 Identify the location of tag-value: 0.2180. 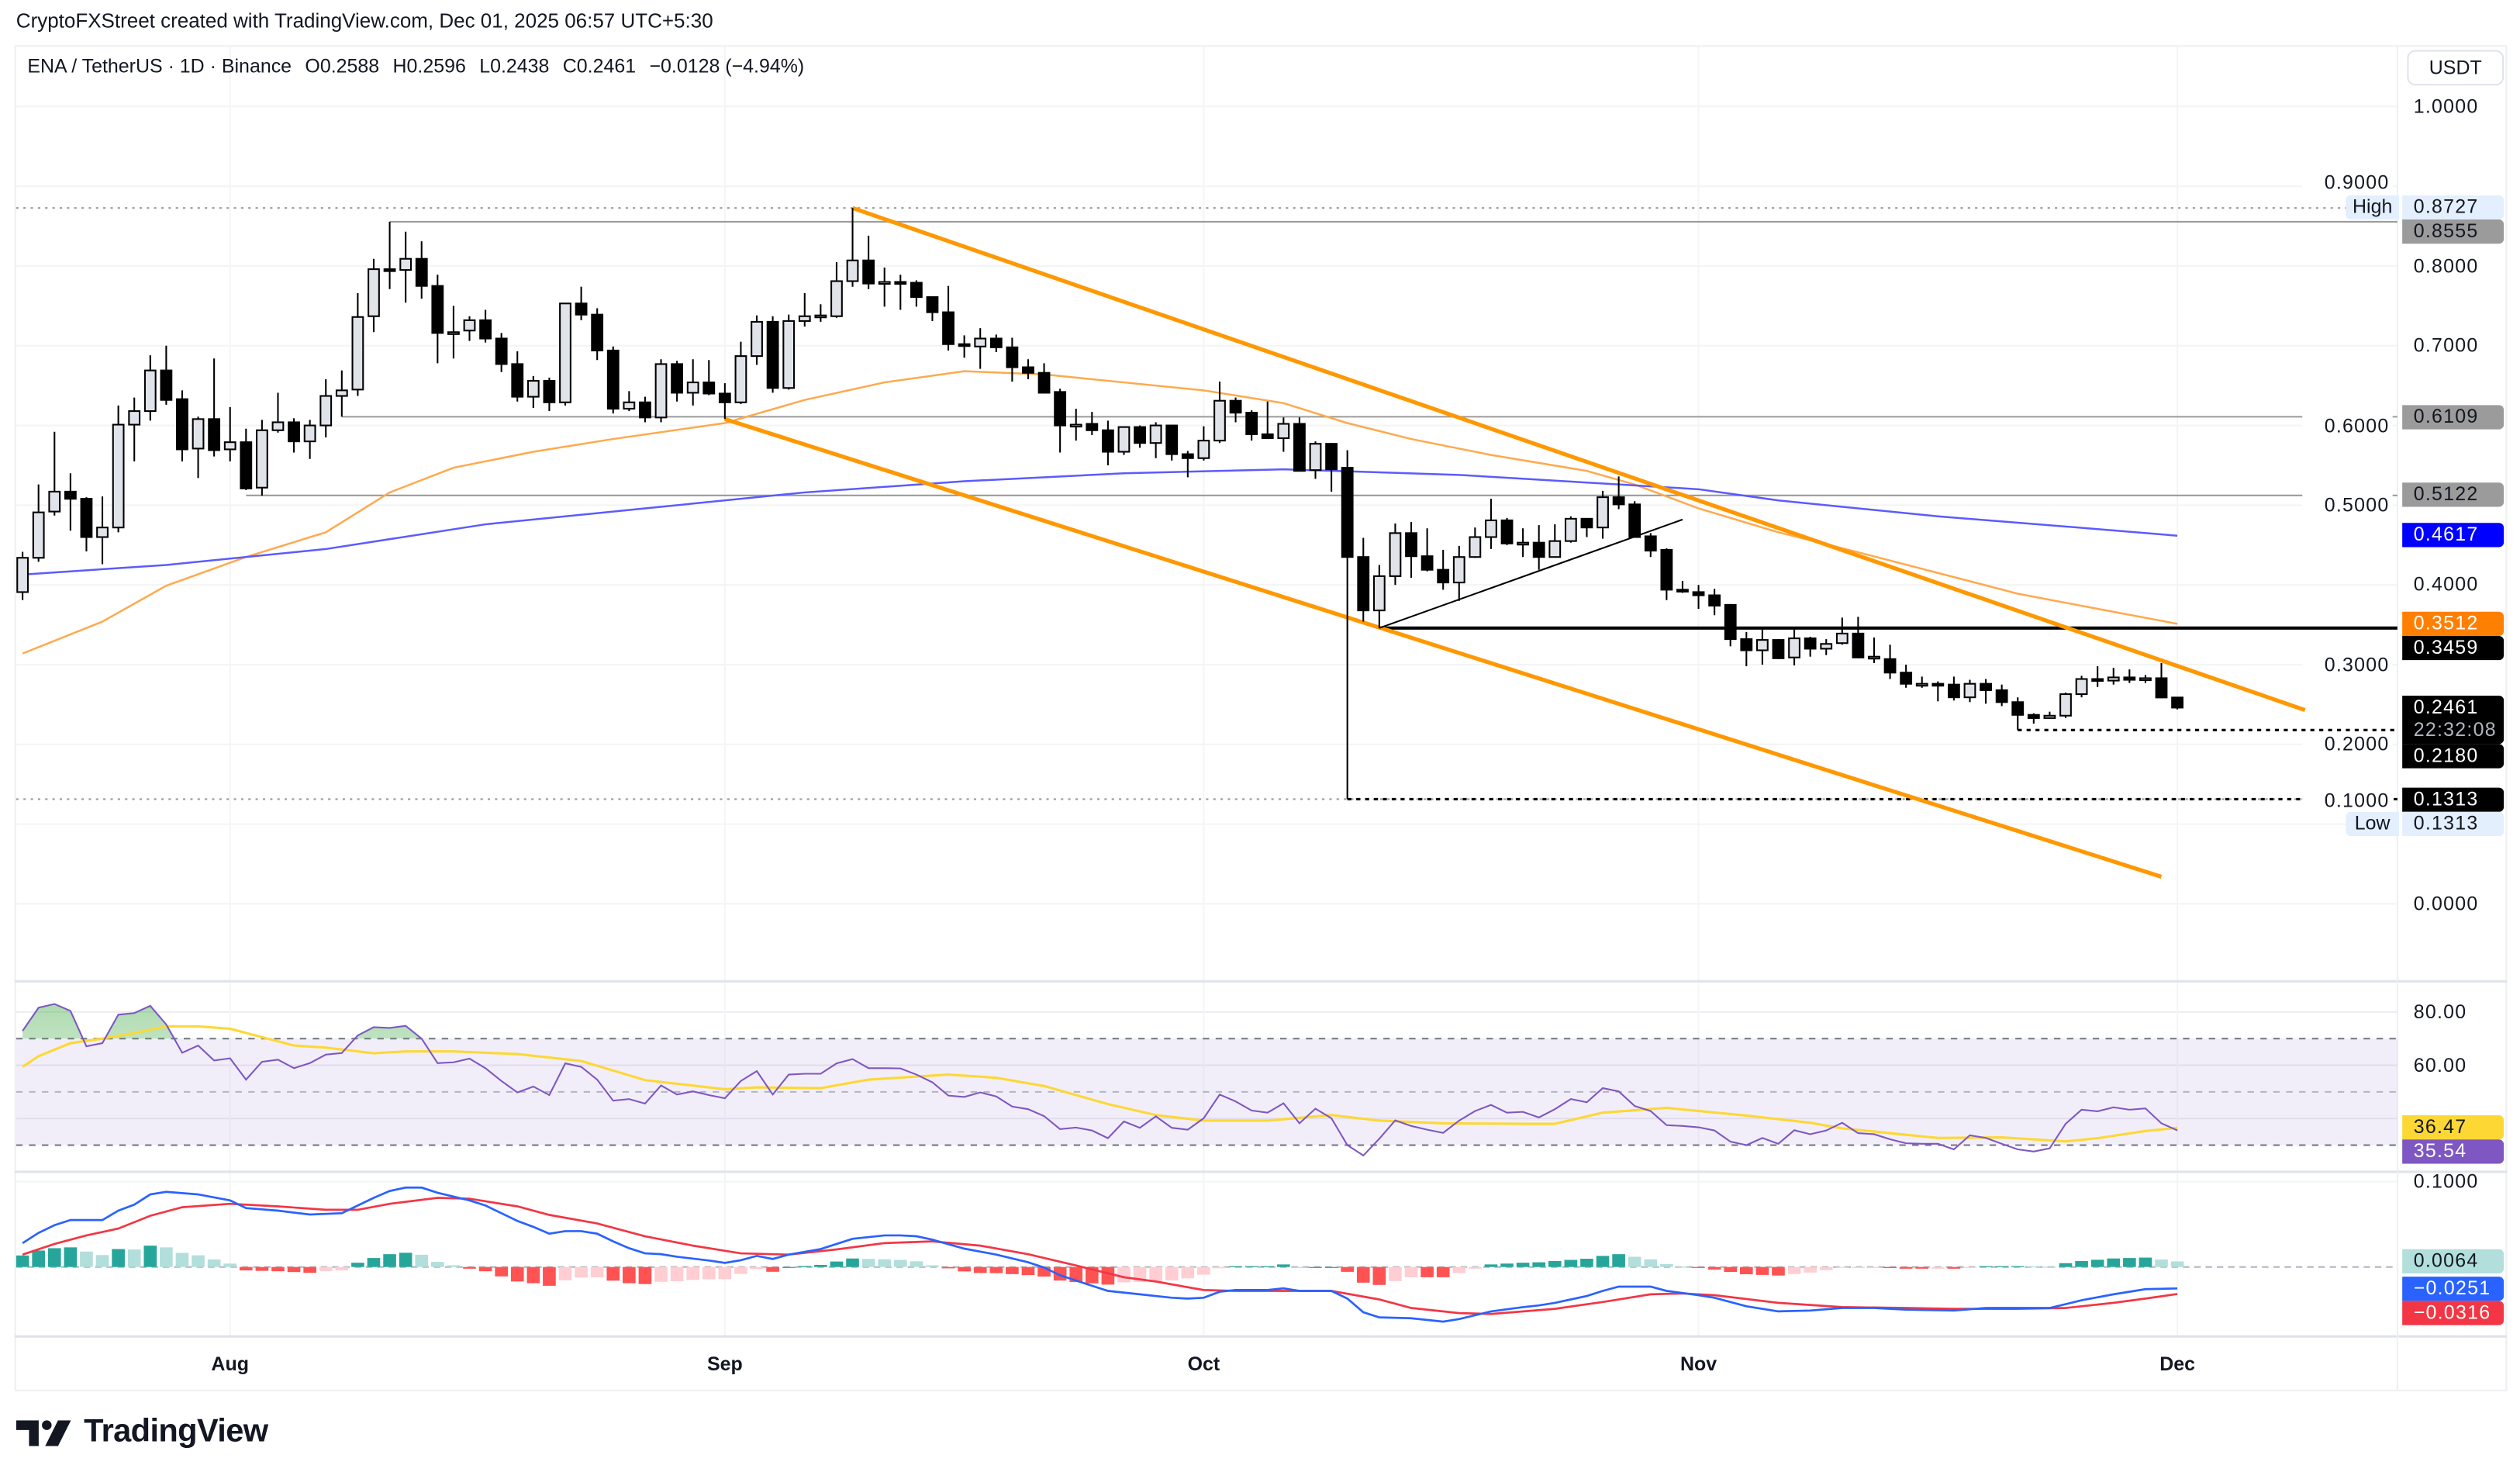
(2446, 755).